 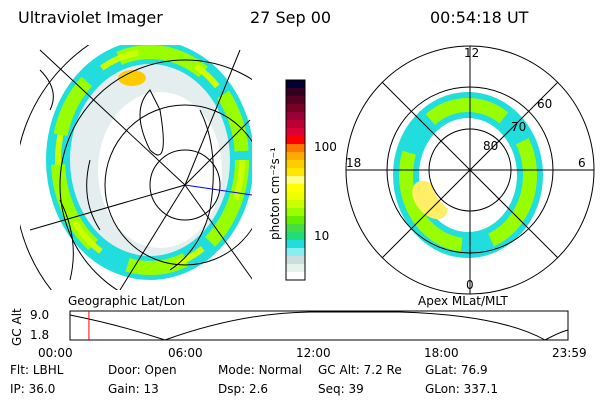 I want to click on lat-label-60: 60, so click(x=545, y=104).